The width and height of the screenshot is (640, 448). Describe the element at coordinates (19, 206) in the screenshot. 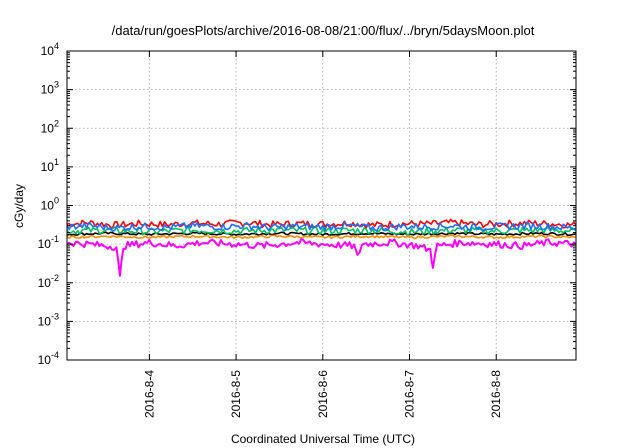

I see `y-axis-label: cGy/day` at that location.